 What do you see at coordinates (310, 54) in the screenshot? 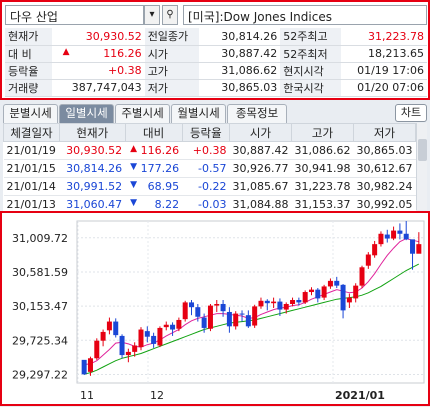
I see `quote-label: 52주최저` at bounding box center [310, 54].